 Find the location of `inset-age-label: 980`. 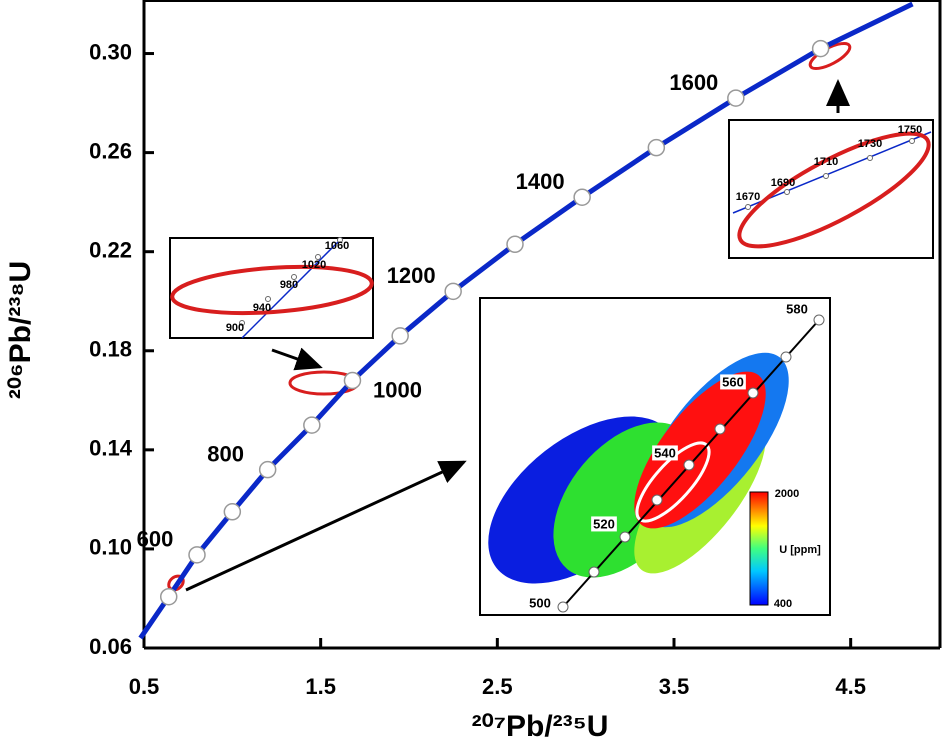

inset-age-label: 980 is located at coordinates (289, 285).